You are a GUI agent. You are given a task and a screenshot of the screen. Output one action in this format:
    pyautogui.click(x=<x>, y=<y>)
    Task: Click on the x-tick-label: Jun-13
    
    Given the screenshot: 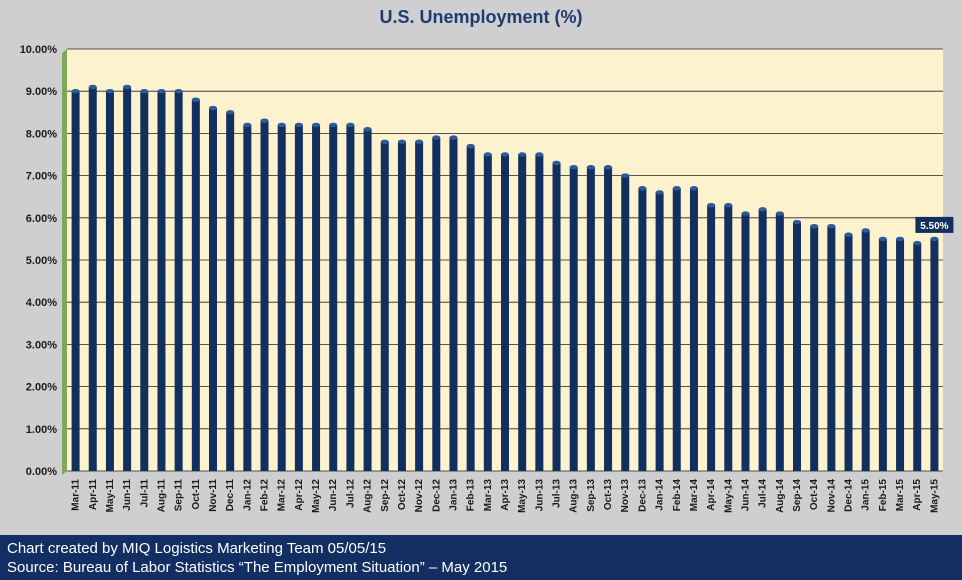 What is the action you would take?
    pyautogui.click(x=539, y=495)
    